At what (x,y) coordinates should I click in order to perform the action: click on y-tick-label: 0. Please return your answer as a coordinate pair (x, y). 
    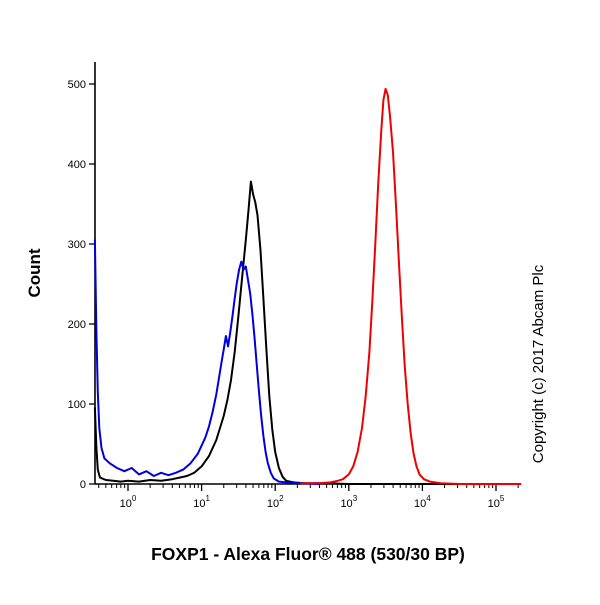
    Looking at the image, I should click on (83, 485).